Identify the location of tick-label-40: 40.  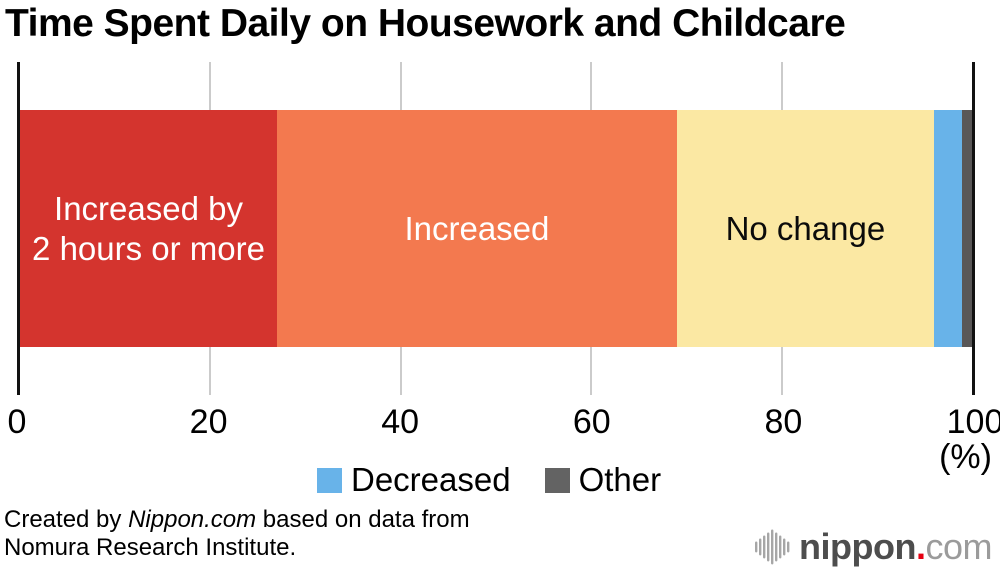
(400, 422).